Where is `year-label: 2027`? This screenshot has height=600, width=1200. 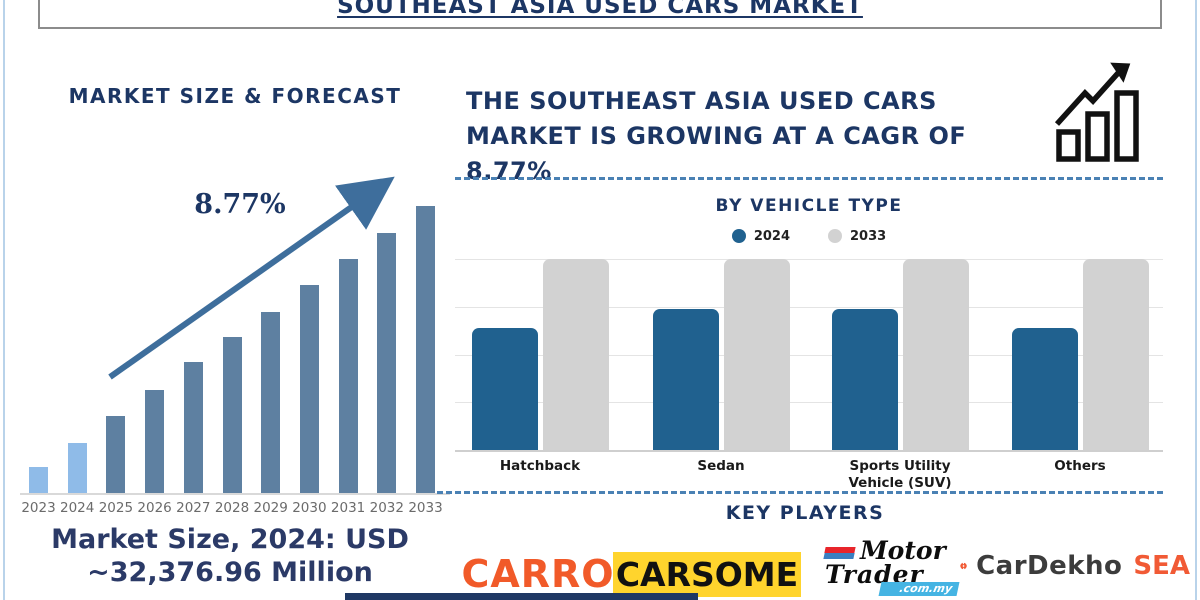
year-label: 2027 is located at coordinates (193, 508).